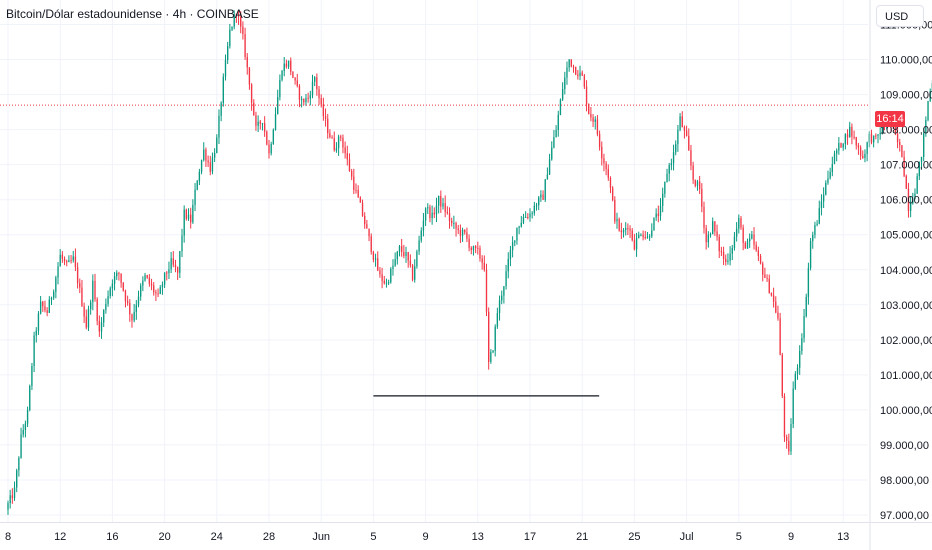 Image resolution: width=932 pixels, height=550 pixels. Describe the element at coordinates (373, 537) in the screenshot. I see `x-tick-label: 5` at that location.